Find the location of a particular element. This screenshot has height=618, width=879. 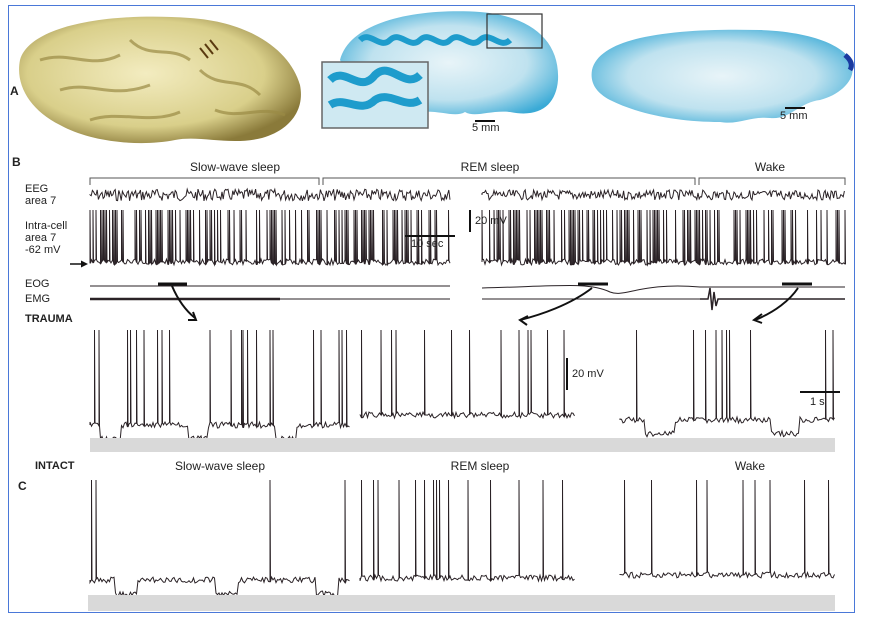

scale-label-coronal: 5 mm is located at coordinates (486, 128).